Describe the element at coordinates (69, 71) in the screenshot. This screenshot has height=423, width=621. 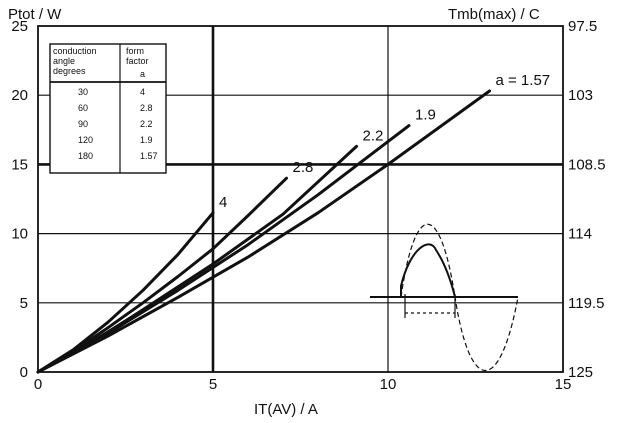
I see `table-header-angle-line3: degrees` at that location.